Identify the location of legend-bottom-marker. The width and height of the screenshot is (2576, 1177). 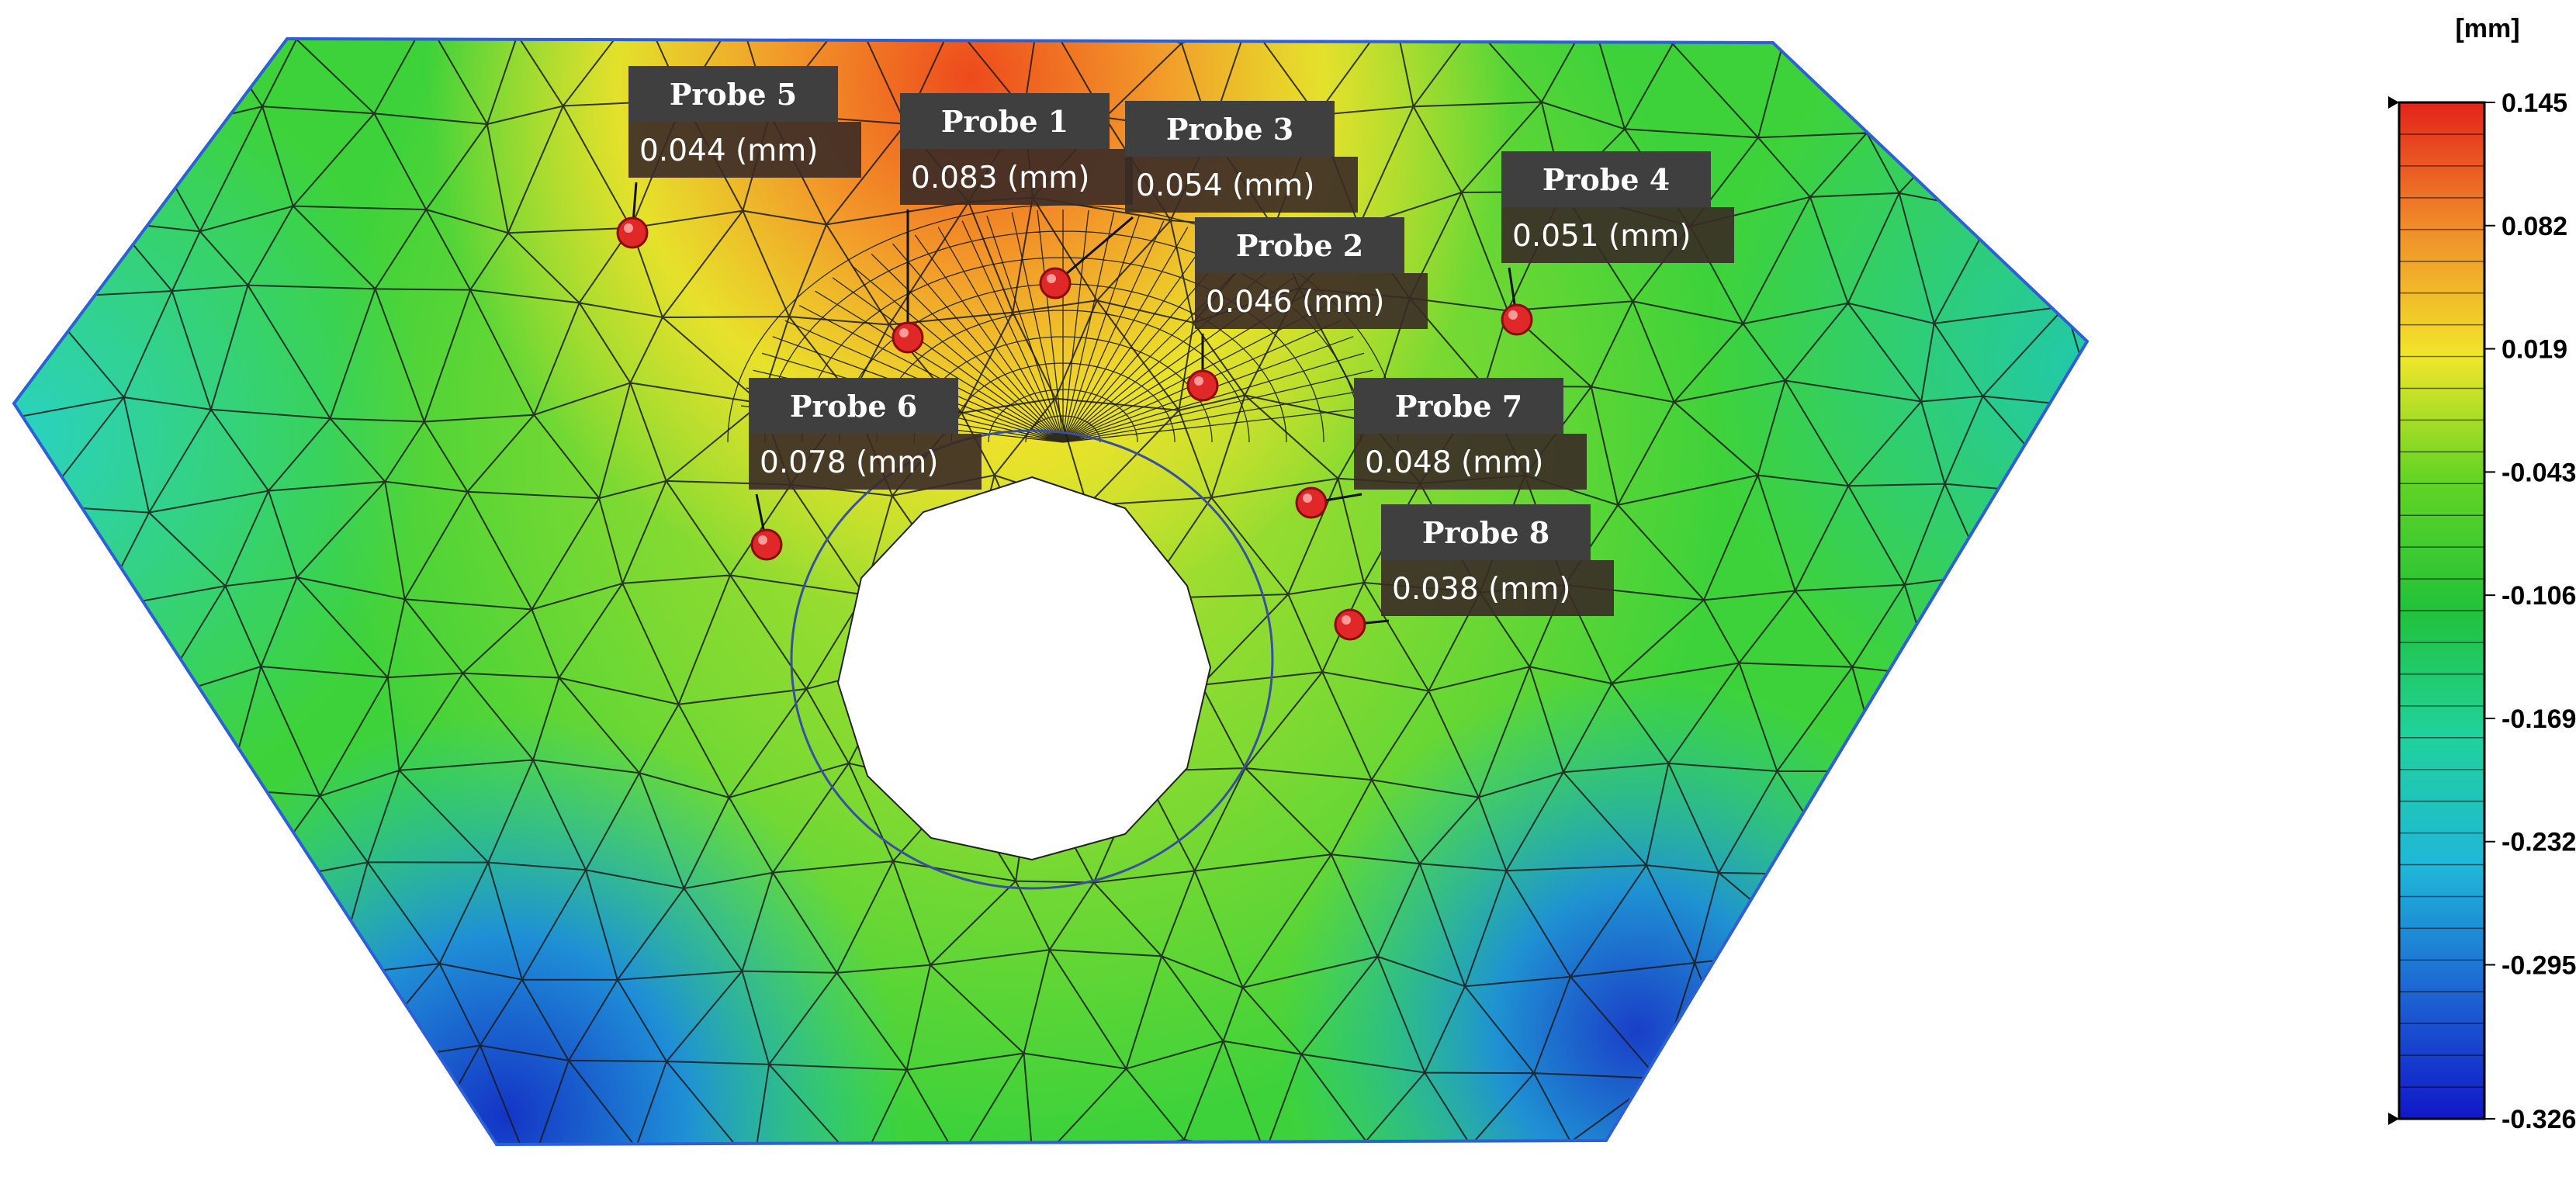
(2393, 1119).